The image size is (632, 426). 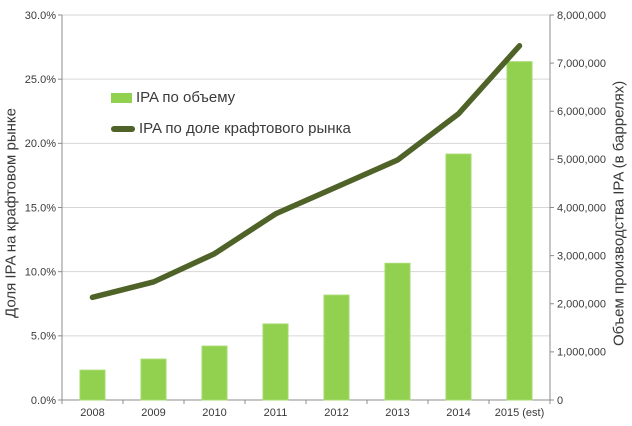 What do you see at coordinates (186, 97) in the screenshot?
I see `legend-label-volume: IPA по объему` at bounding box center [186, 97].